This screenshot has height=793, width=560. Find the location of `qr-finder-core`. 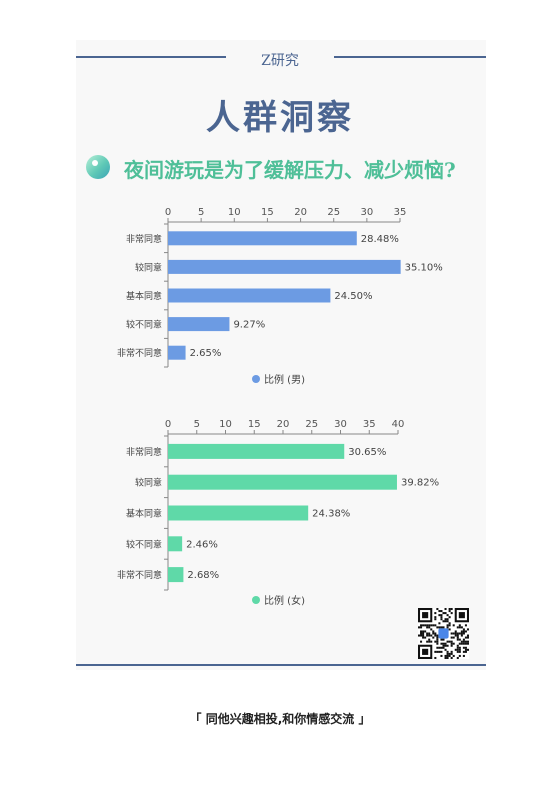

qr-finder-core is located at coordinates (461, 615).